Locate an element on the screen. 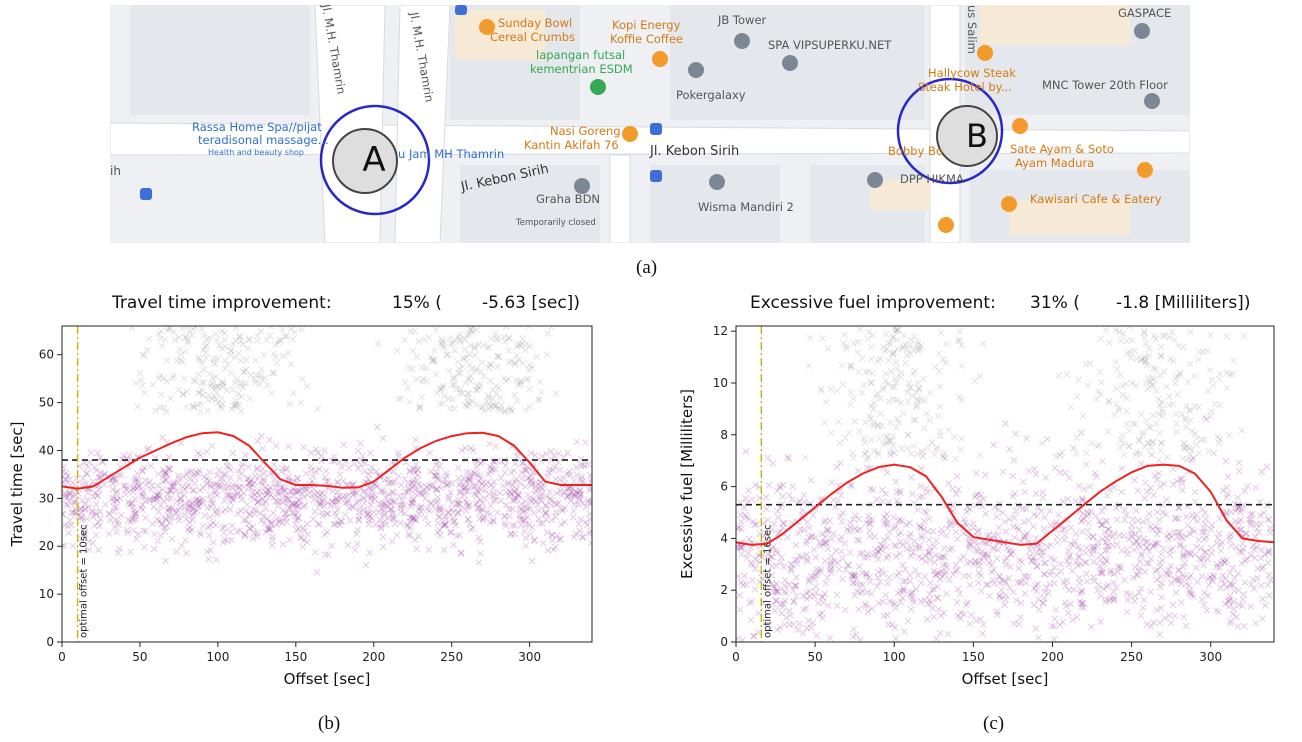  poi-label: Hallycow Steak is located at coordinates (972, 73).